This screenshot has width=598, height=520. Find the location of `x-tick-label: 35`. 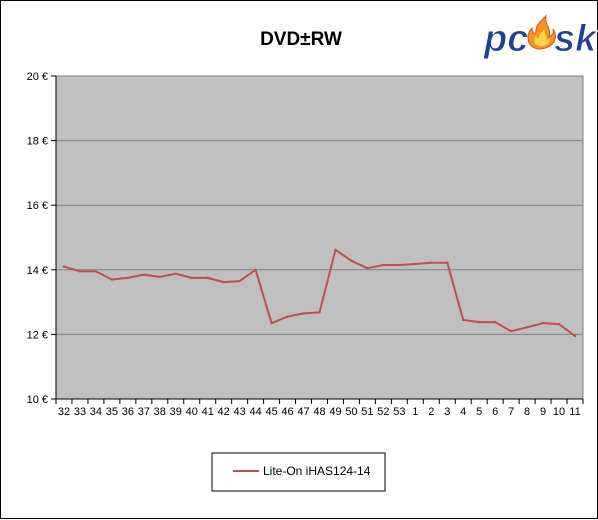

x-tick-label: 35 is located at coordinates (112, 412).